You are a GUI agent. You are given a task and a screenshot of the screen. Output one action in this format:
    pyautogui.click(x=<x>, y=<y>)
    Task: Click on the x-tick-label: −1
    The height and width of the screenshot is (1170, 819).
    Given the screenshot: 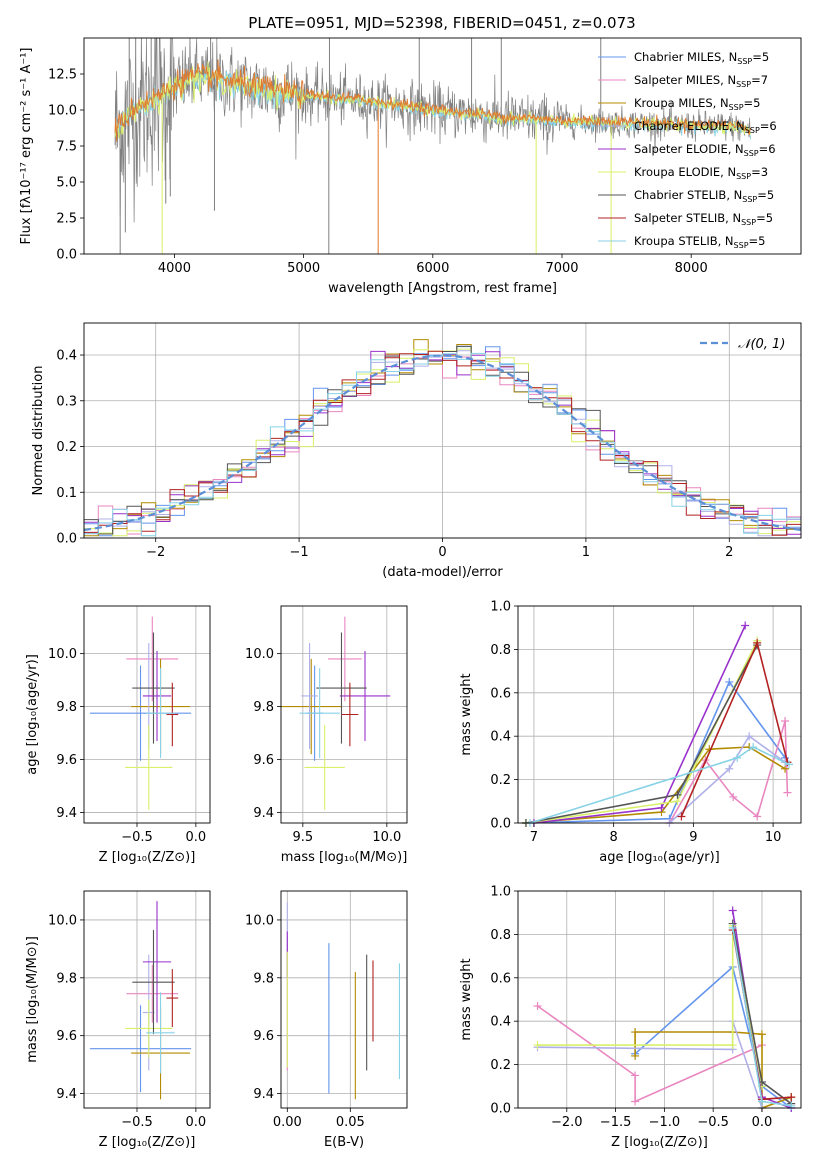 What is the action you would take?
    pyautogui.click(x=299, y=552)
    